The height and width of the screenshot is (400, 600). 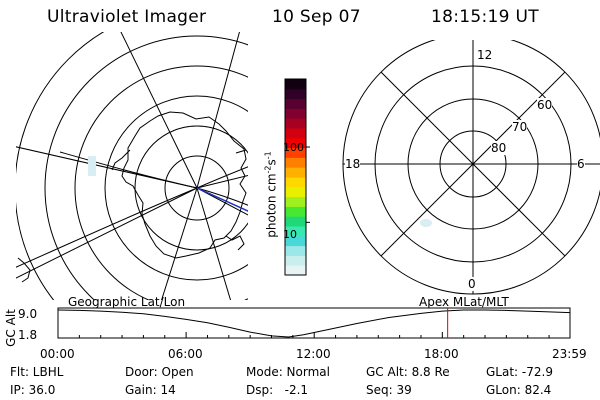 I want to click on timeline-title-right: Apex MLat/MLT, so click(x=464, y=302).